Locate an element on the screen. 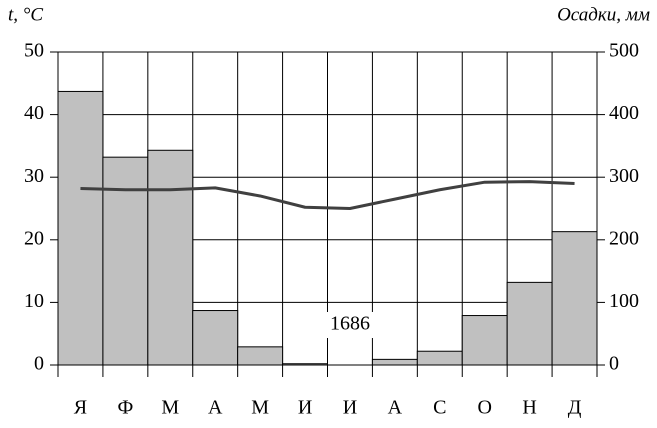  x-tick-label: О is located at coordinates (484, 408).